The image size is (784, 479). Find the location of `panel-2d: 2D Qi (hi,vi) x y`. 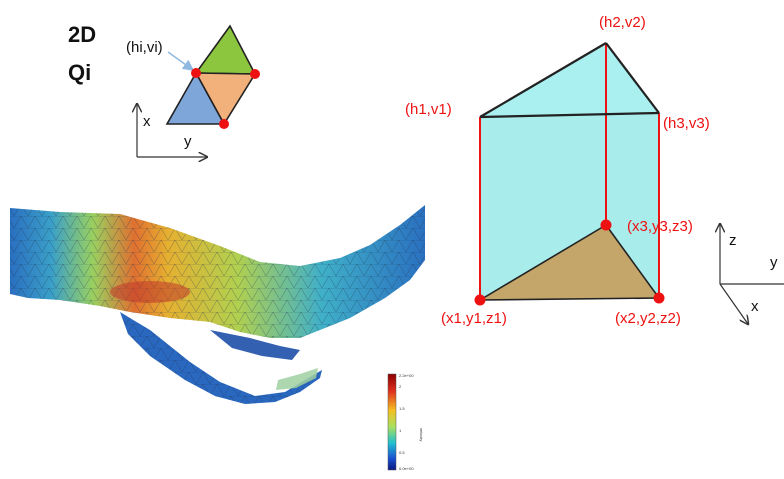

panel-2d: 2D Qi (hi,vi) x y is located at coordinates (164, 89).